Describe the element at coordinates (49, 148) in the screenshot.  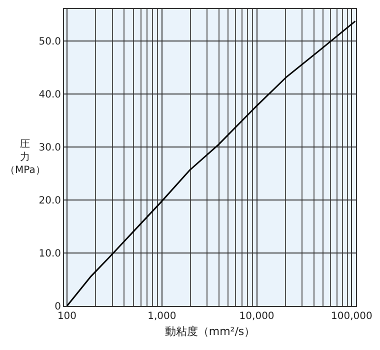
I see `y-tick-label: 30.0` at that location.